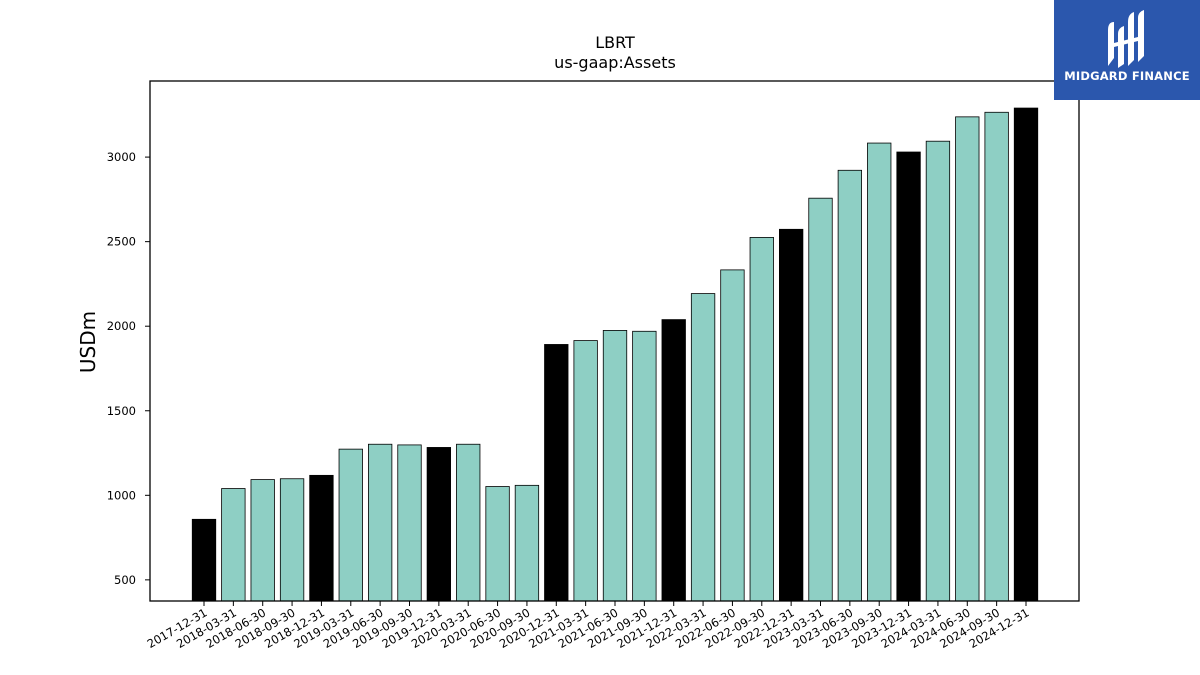 The height and width of the screenshot is (675, 1200). I want to click on y-ticks-group: 500 1000 1500 2000 2500 3000, so click(128, 368).